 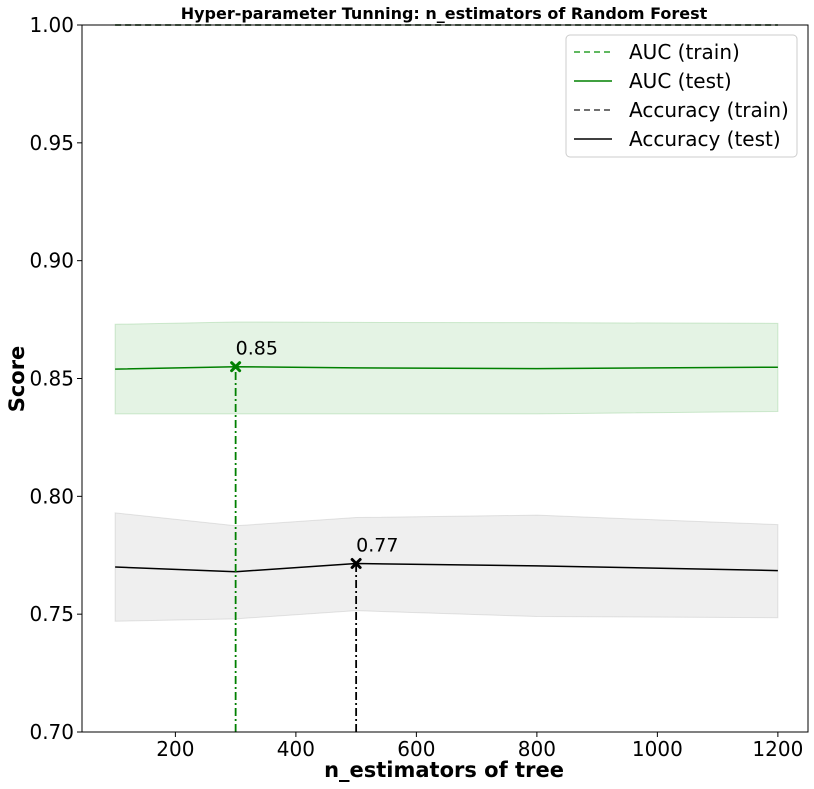 I want to click on legend-label-auc-test: AUC (test), so click(x=680, y=81).